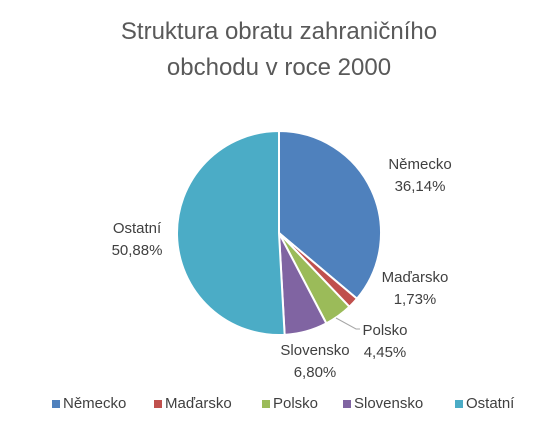 The image size is (558, 423). What do you see at coordinates (347, 323) in the screenshot?
I see `leader-line` at bounding box center [347, 323].